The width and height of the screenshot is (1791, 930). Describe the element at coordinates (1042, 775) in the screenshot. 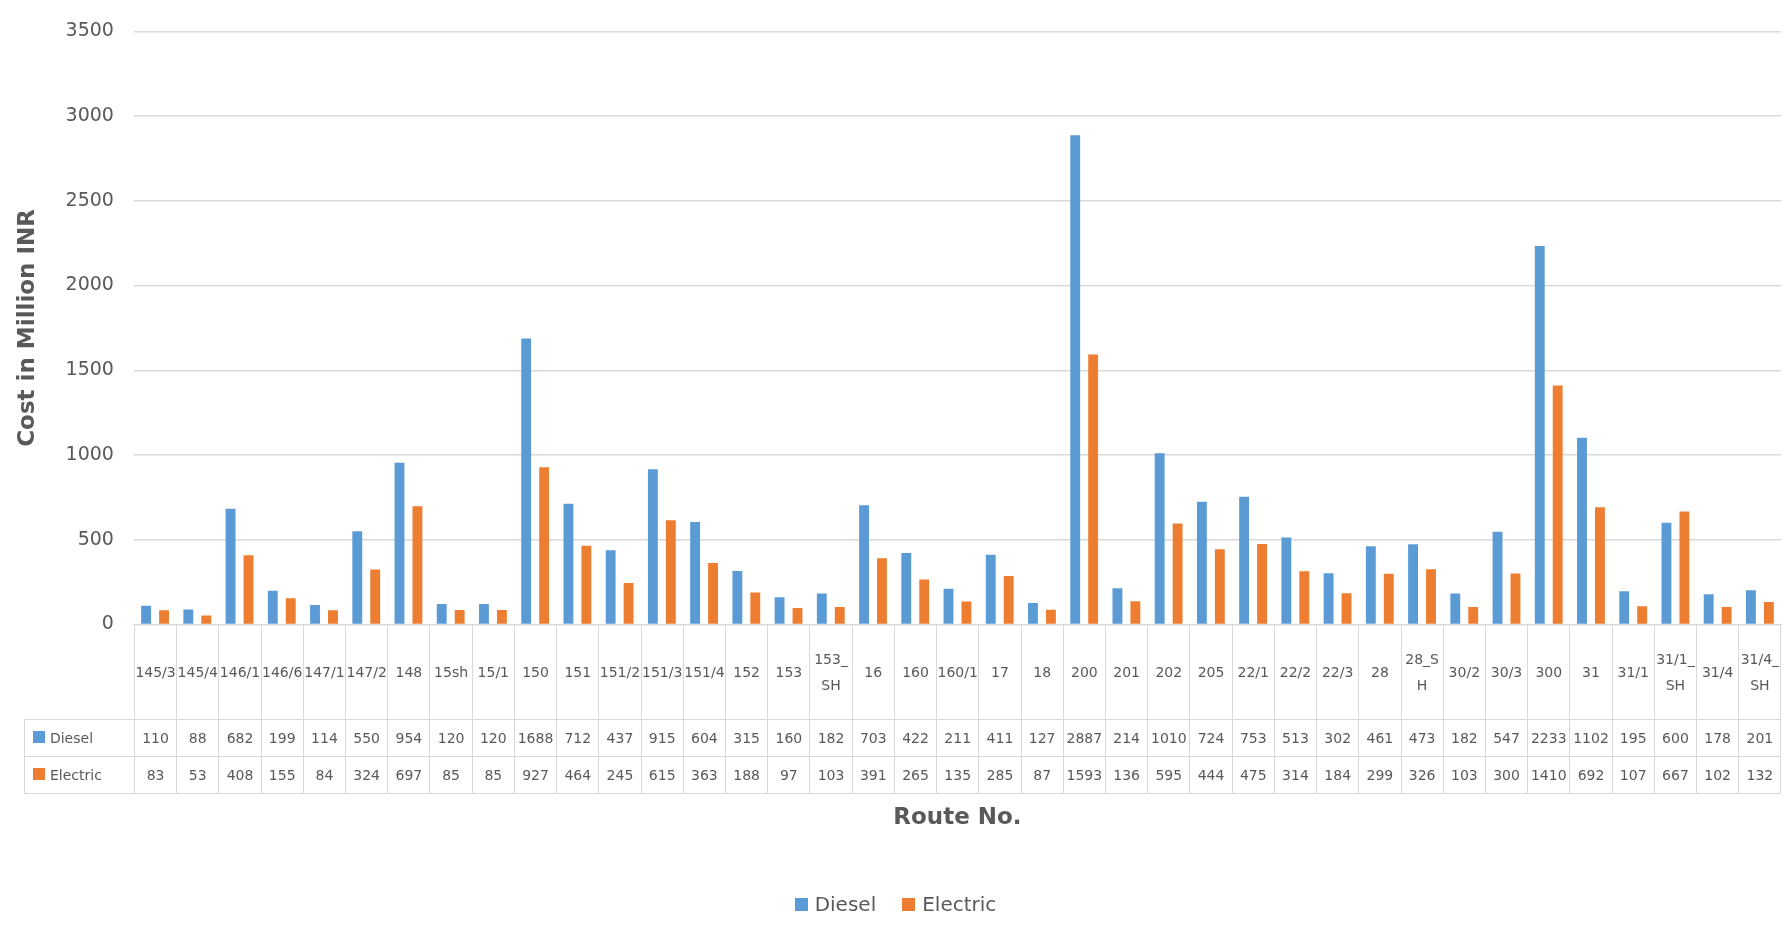

I see `data-label: 87` at that location.